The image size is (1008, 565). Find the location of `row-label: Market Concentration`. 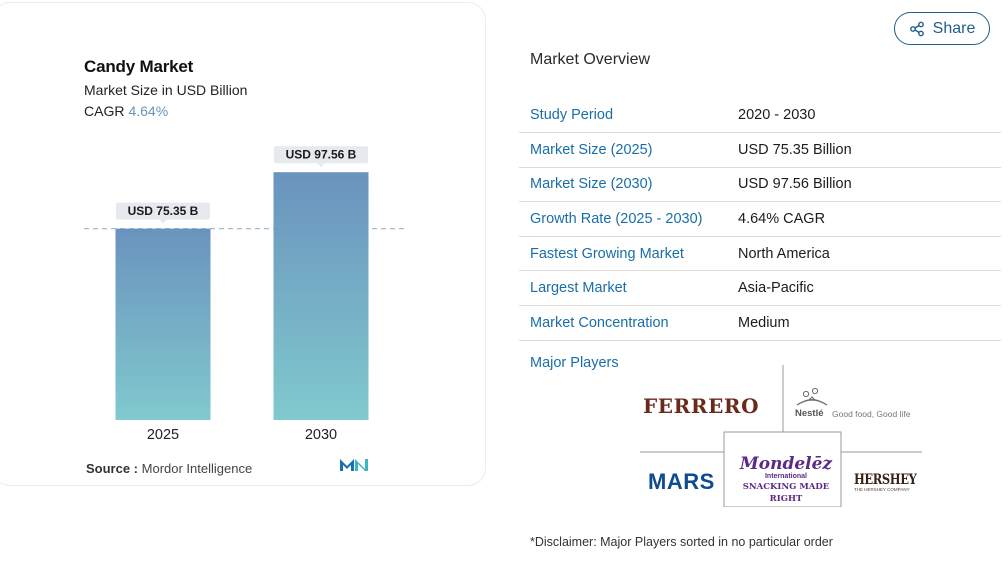

row-label: Market Concentration is located at coordinates (628, 323).